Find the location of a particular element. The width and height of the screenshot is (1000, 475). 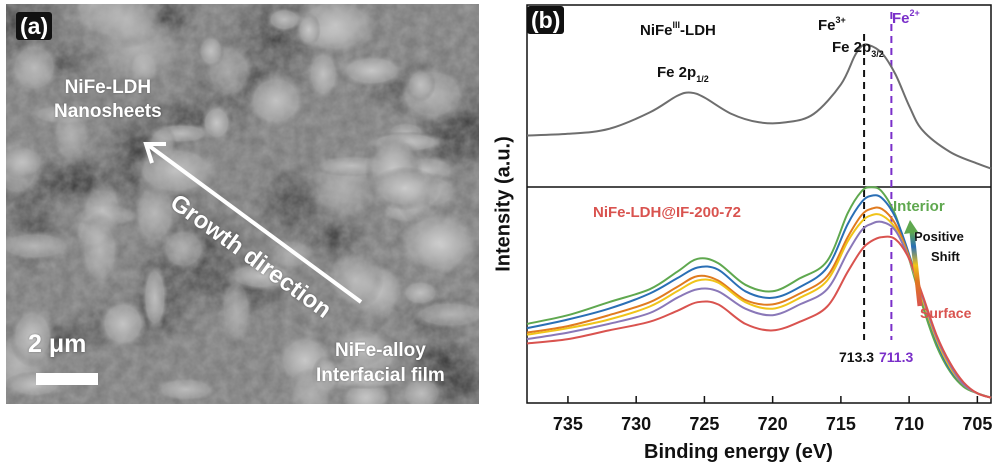

positive-shift-line1: Positive is located at coordinates (939, 236).